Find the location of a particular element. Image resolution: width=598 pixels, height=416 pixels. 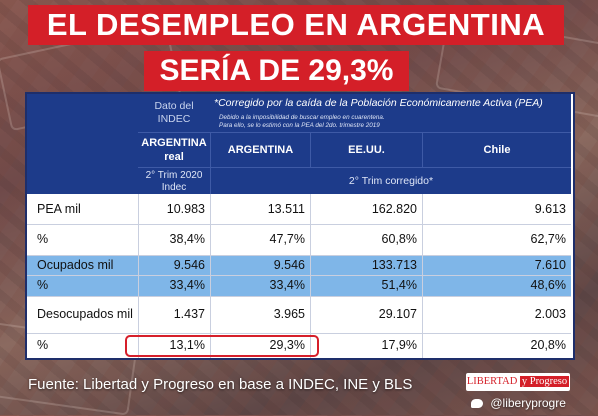

column-header-argentina: ARGENTINA is located at coordinates (260, 149).